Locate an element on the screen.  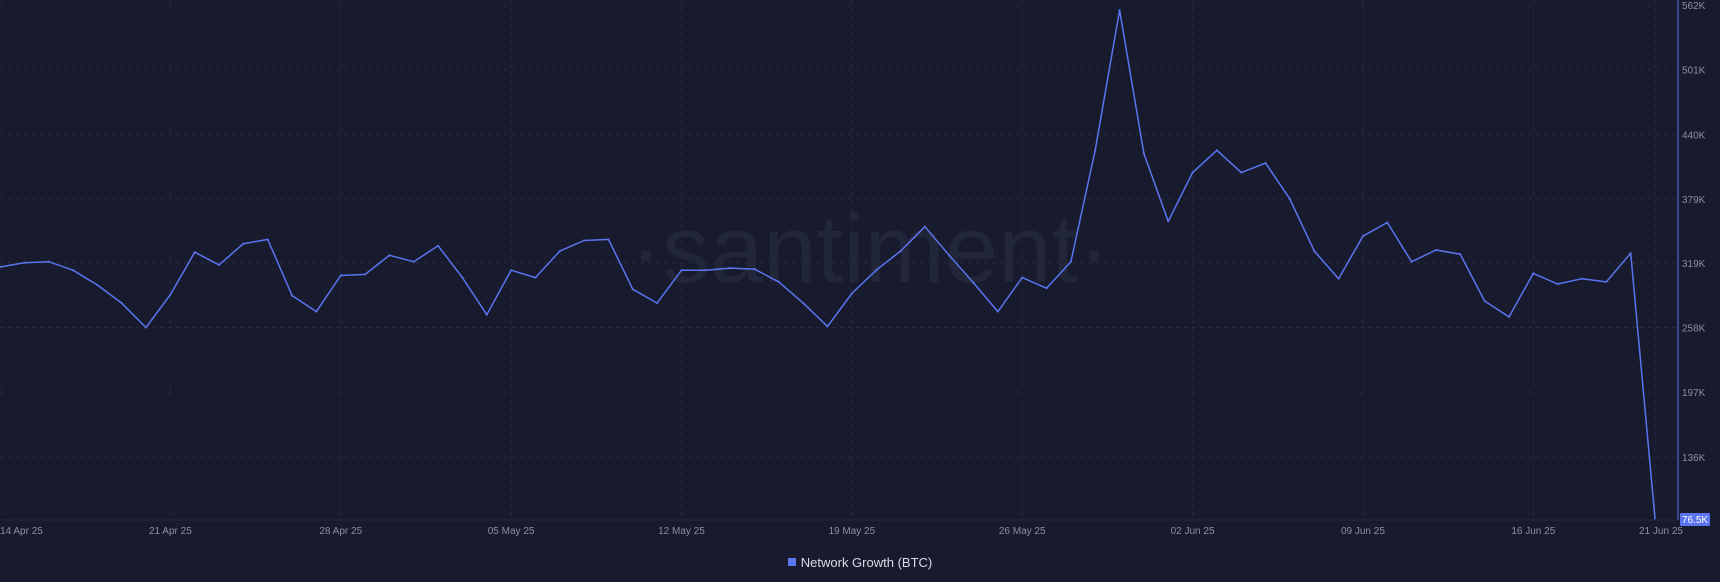
y-tick-label: 136K is located at coordinates (1694, 458).